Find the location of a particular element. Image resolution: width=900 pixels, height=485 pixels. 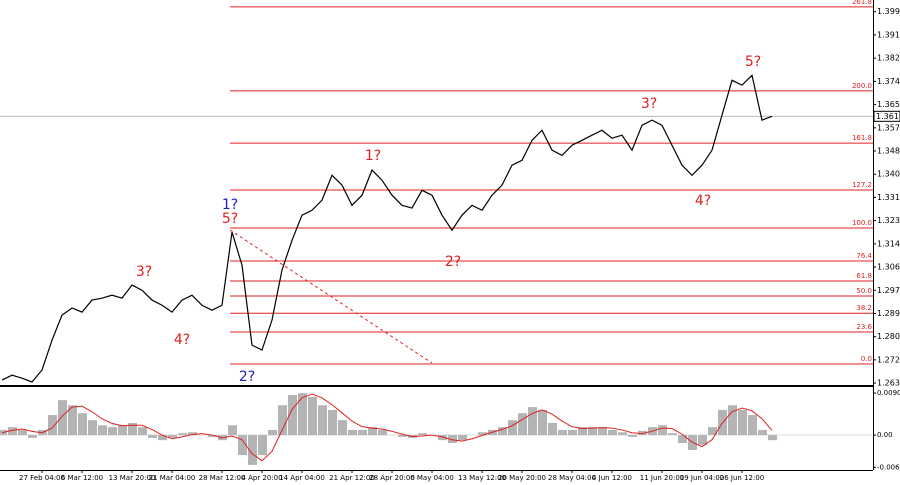

current-price-box is located at coordinates (886, 116).